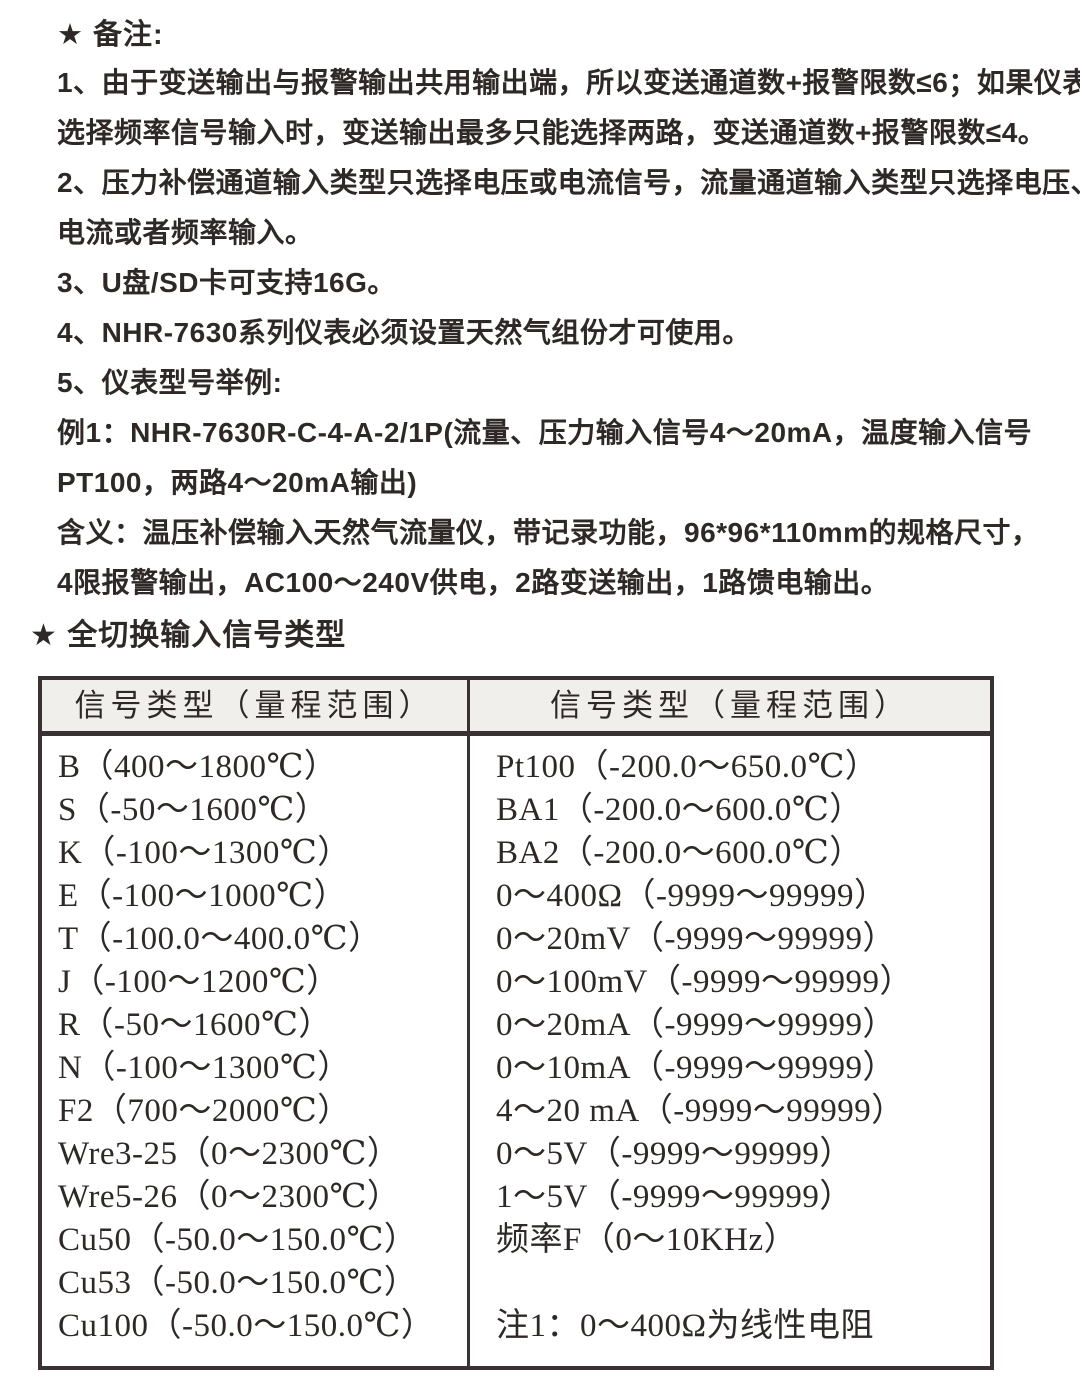 The height and width of the screenshot is (1384, 1080). What do you see at coordinates (185, 232) in the screenshot?
I see `note-line-4: 电流或者频率输入。` at bounding box center [185, 232].